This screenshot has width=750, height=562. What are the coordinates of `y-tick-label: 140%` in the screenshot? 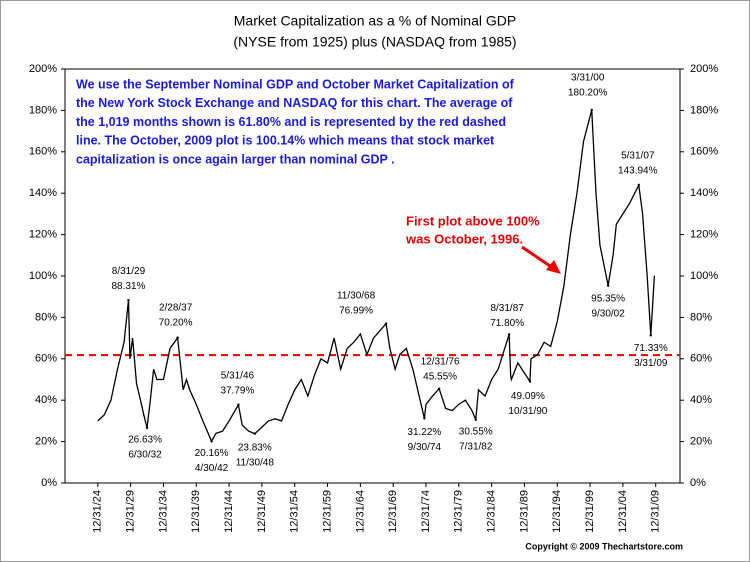 It's located at (43, 193).